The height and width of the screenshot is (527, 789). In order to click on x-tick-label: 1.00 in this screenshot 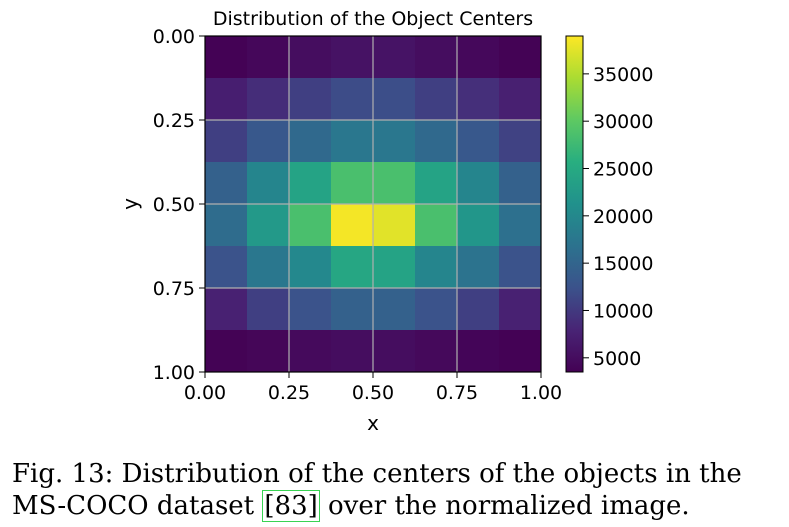, I will do `click(541, 393)`.